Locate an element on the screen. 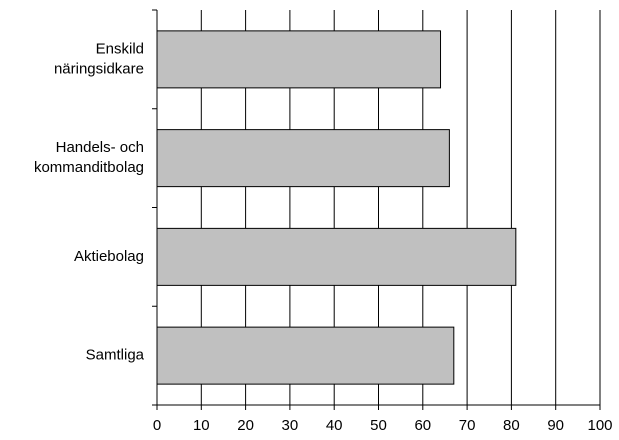  x-tick-label: 20 is located at coordinates (245, 425).